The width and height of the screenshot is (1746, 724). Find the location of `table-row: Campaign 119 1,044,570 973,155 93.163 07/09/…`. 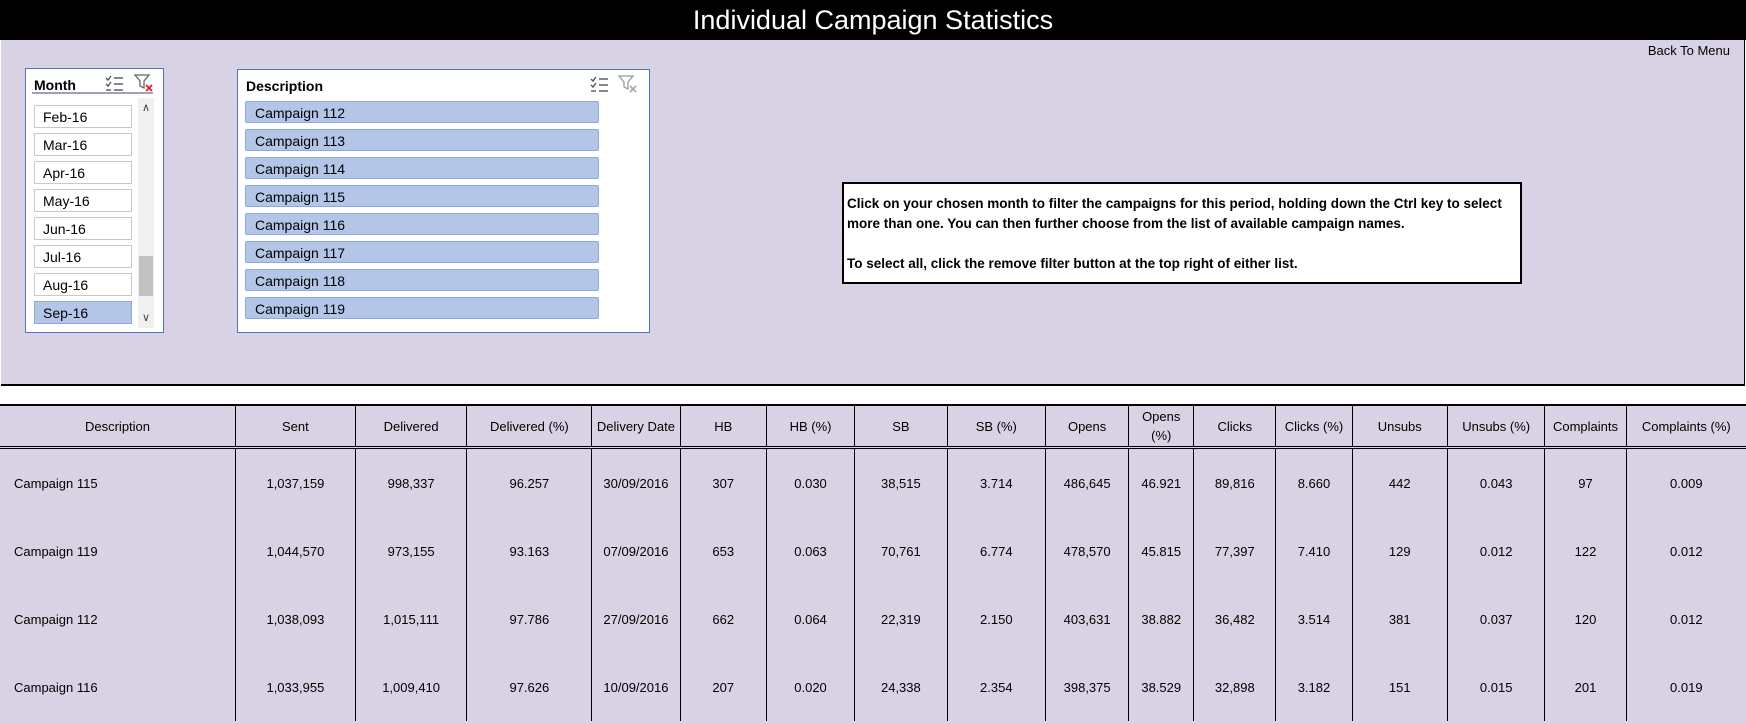

table-row: Campaign 119 1,044,570 973,155 93.163 07/09/… is located at coordinates (873, 551).